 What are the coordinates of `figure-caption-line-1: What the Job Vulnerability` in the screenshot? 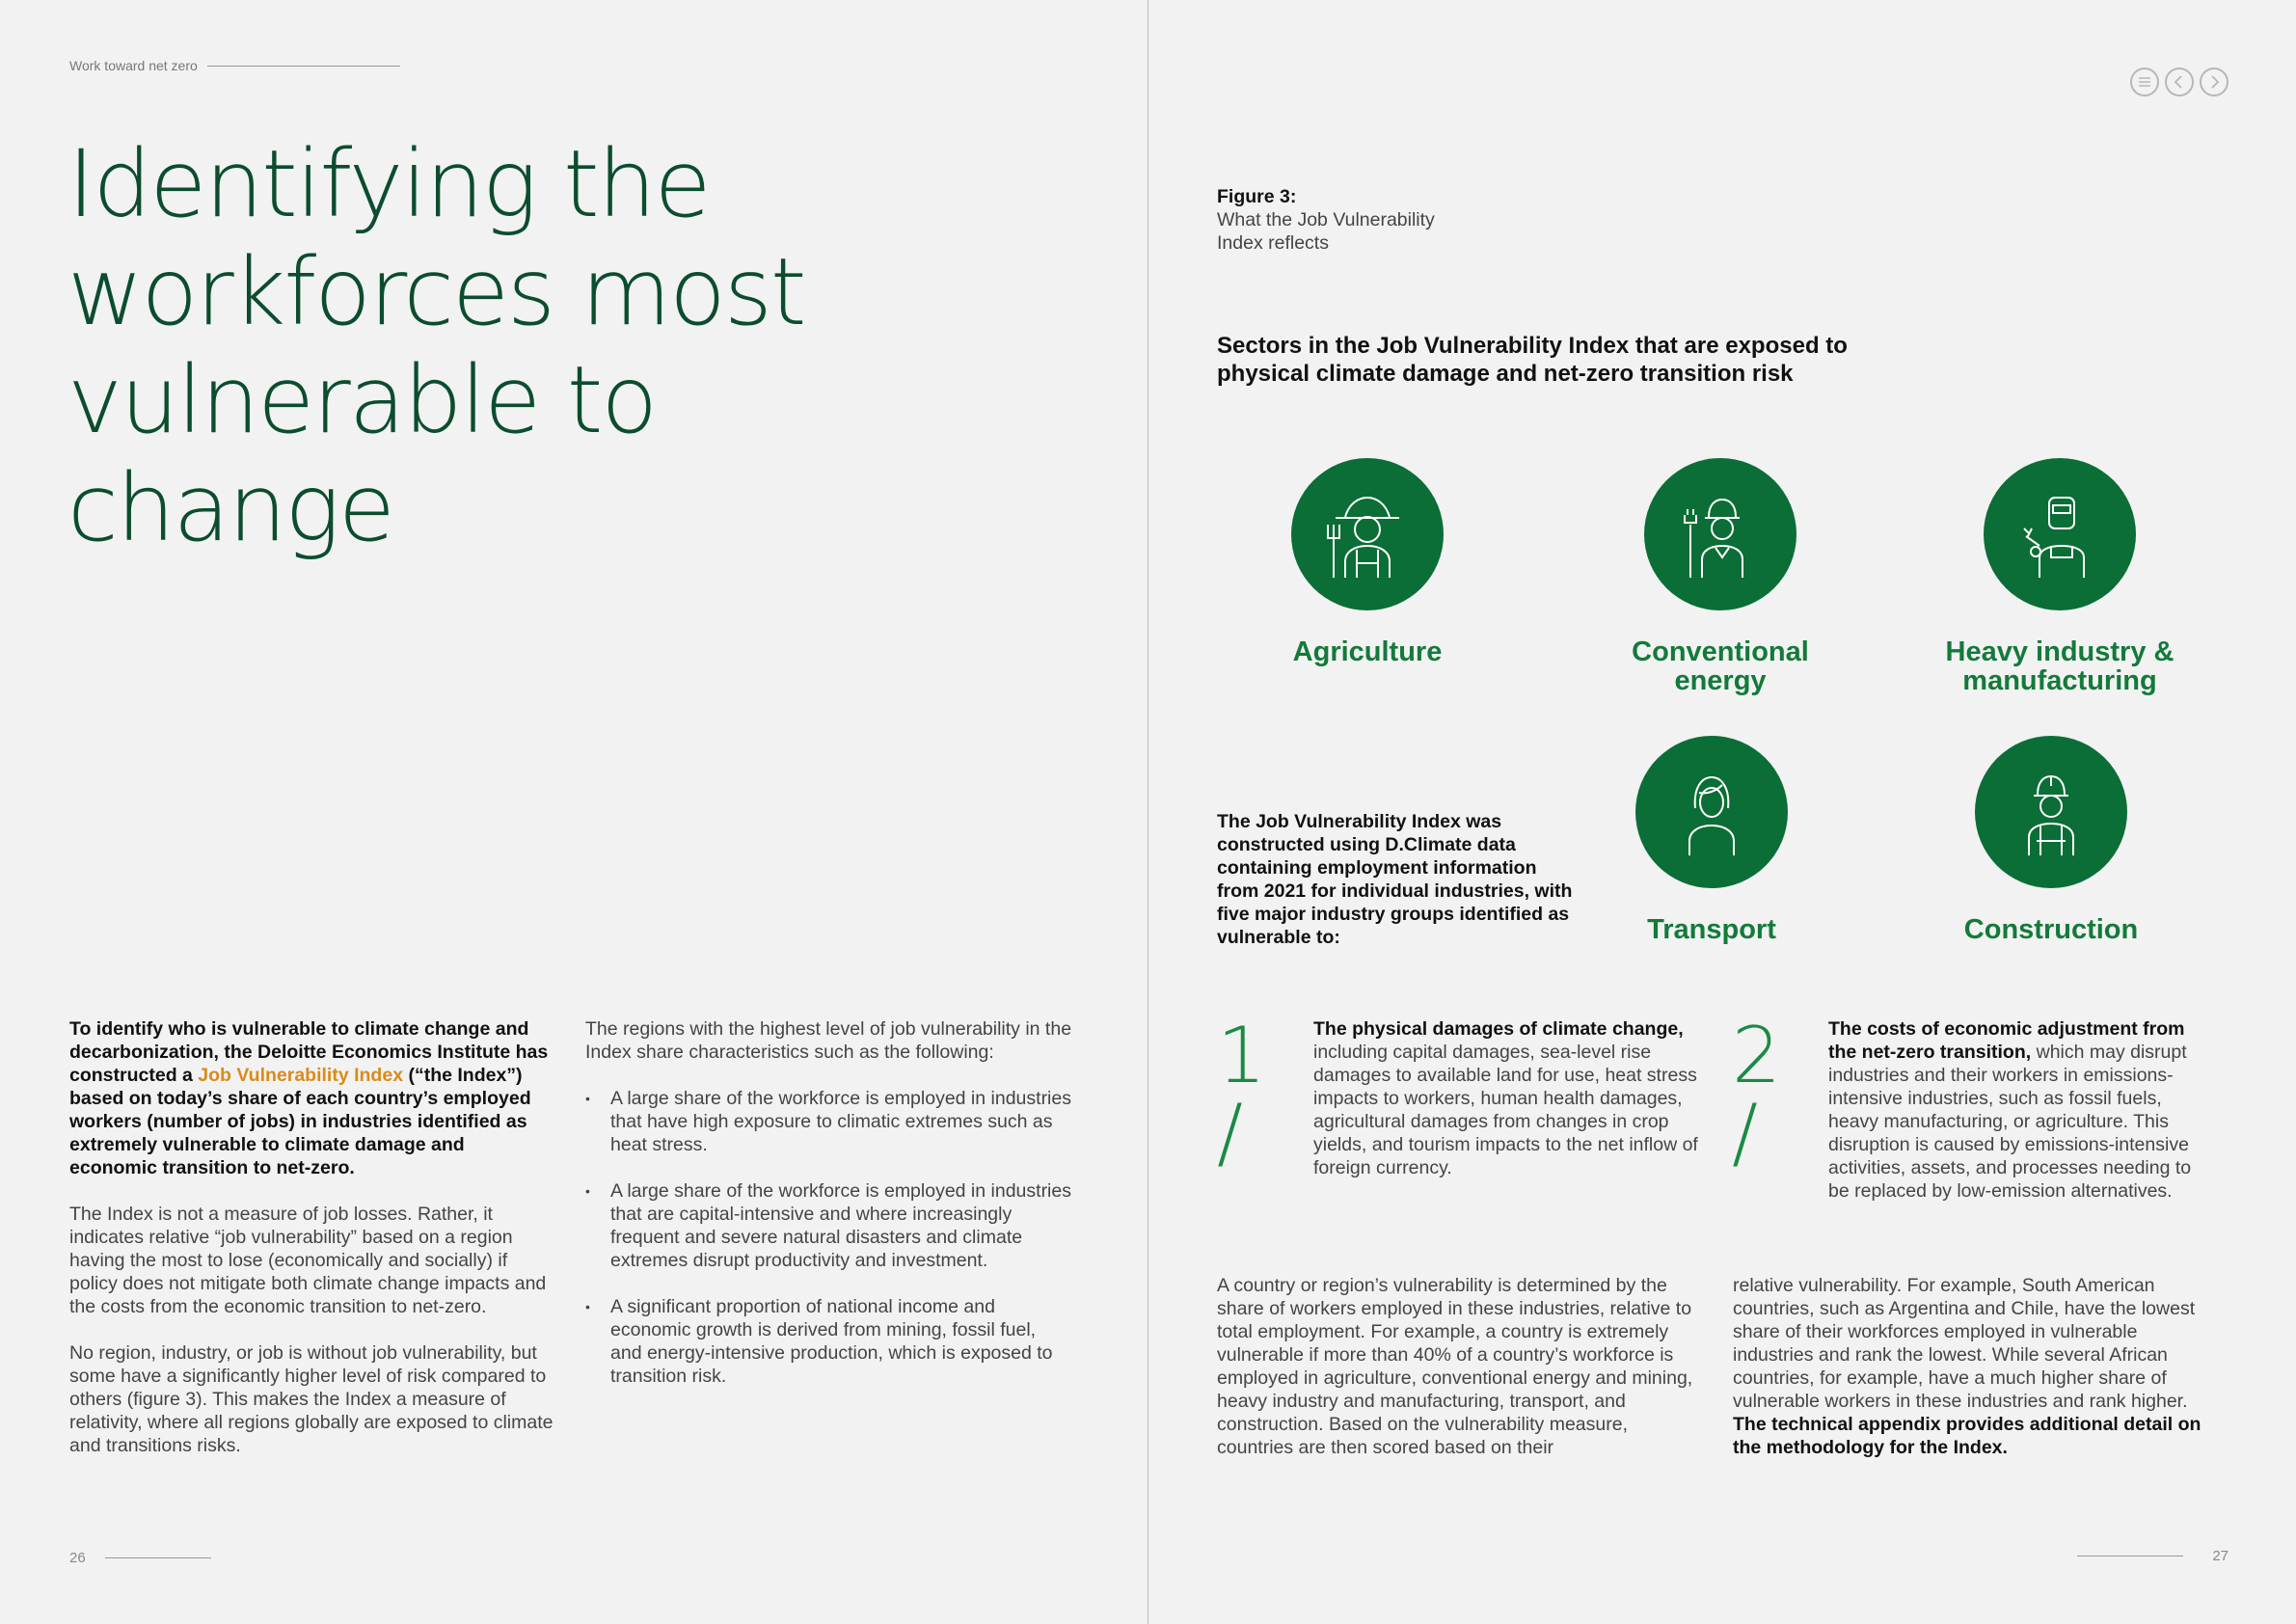 It's located at (1326, 219).